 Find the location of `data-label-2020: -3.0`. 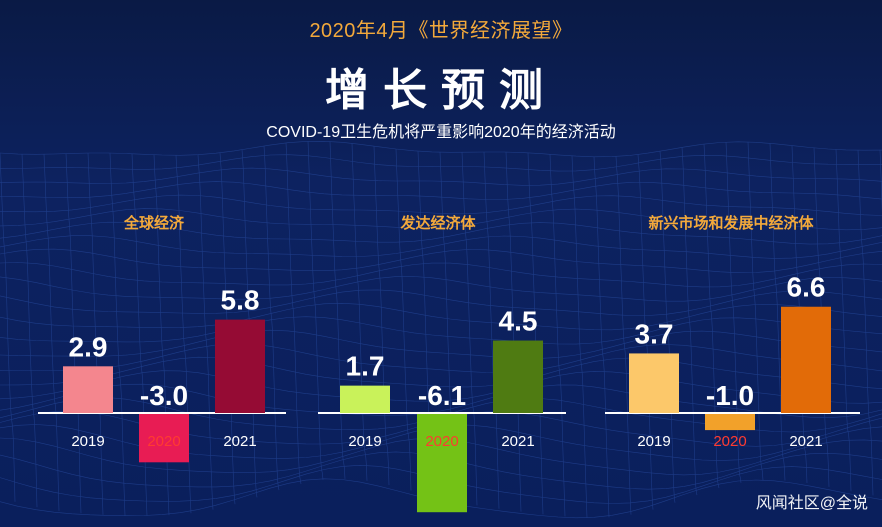

data-label-2020: -3.0 is located at coordinates (164, 395).